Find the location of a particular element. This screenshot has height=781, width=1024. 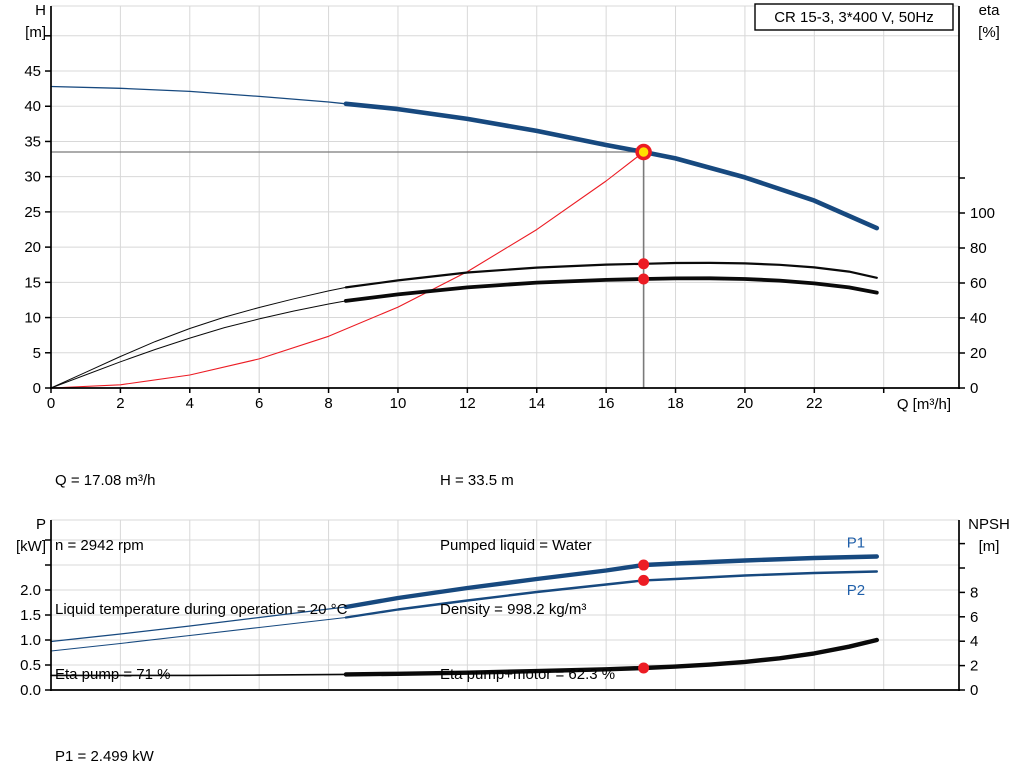

power-info-column: P1 = 2.499 kW P2 = 2.192 kW NPSH = 1.8 m is located at coordinates (104, 741).